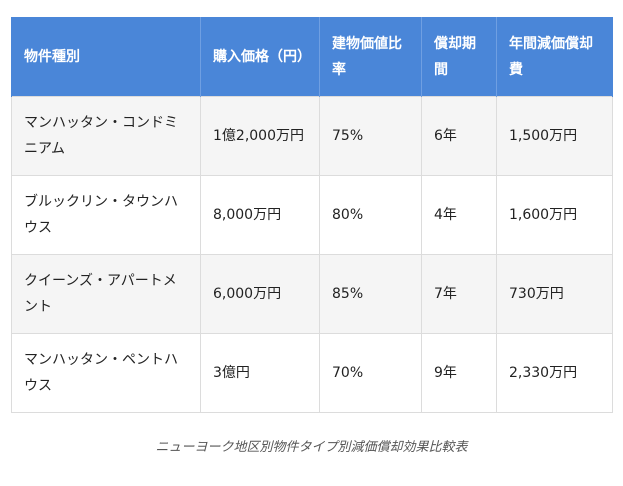 The image size is (623, 486). I want to click on cell-depreciation-period: 7年, so click(459, 294).